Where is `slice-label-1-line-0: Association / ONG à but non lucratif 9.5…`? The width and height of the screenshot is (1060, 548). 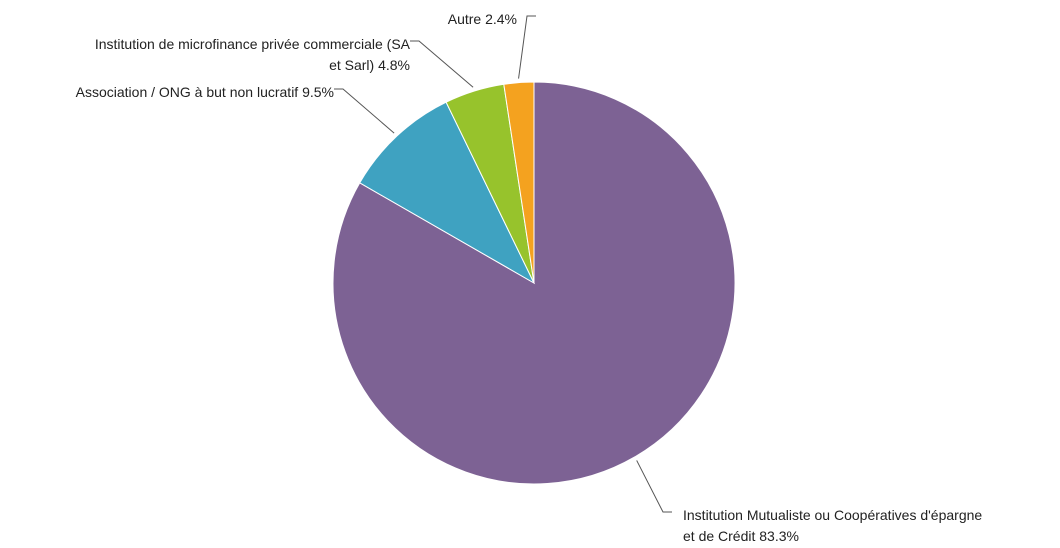 slice-label-1-line-0: Association / ONG à but non lucratif 9.5… is located at coordinates (205, 92).